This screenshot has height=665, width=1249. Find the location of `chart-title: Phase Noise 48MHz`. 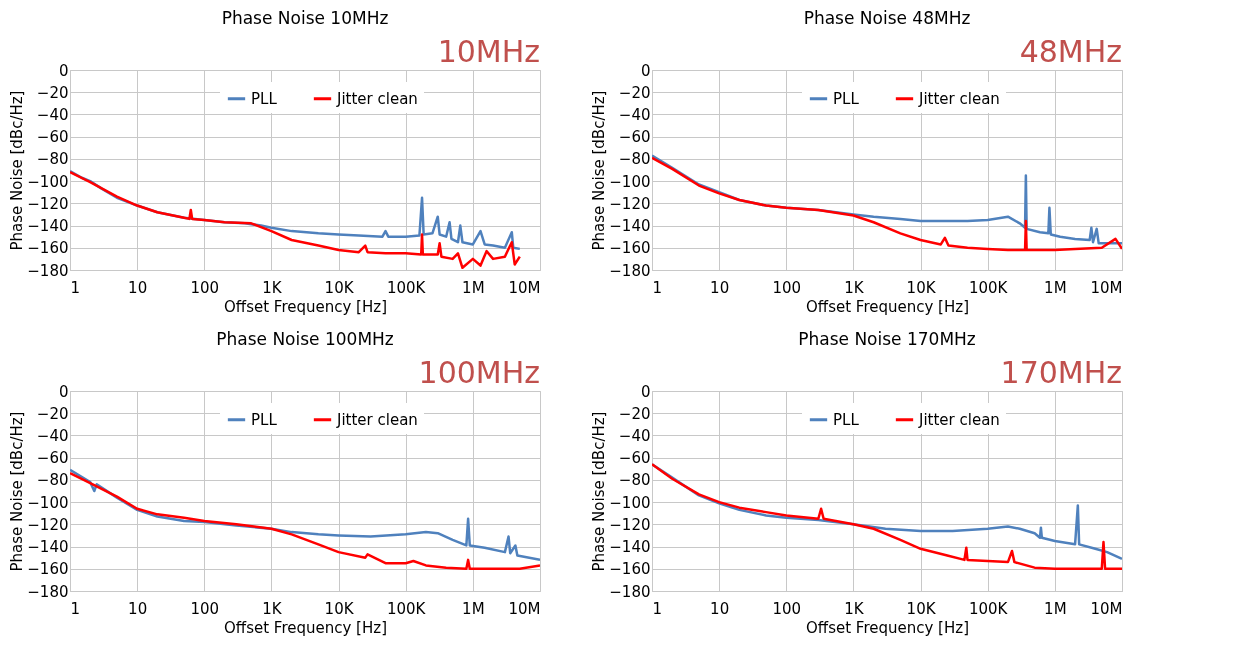

chart-title: Phase Noise 48MHz is located at coordinates (887, 18).